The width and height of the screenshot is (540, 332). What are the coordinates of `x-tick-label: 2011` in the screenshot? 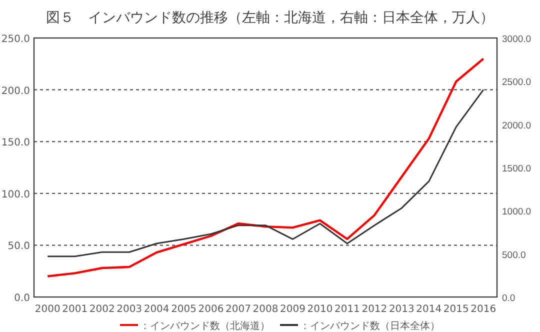 It's located at (347, 309).